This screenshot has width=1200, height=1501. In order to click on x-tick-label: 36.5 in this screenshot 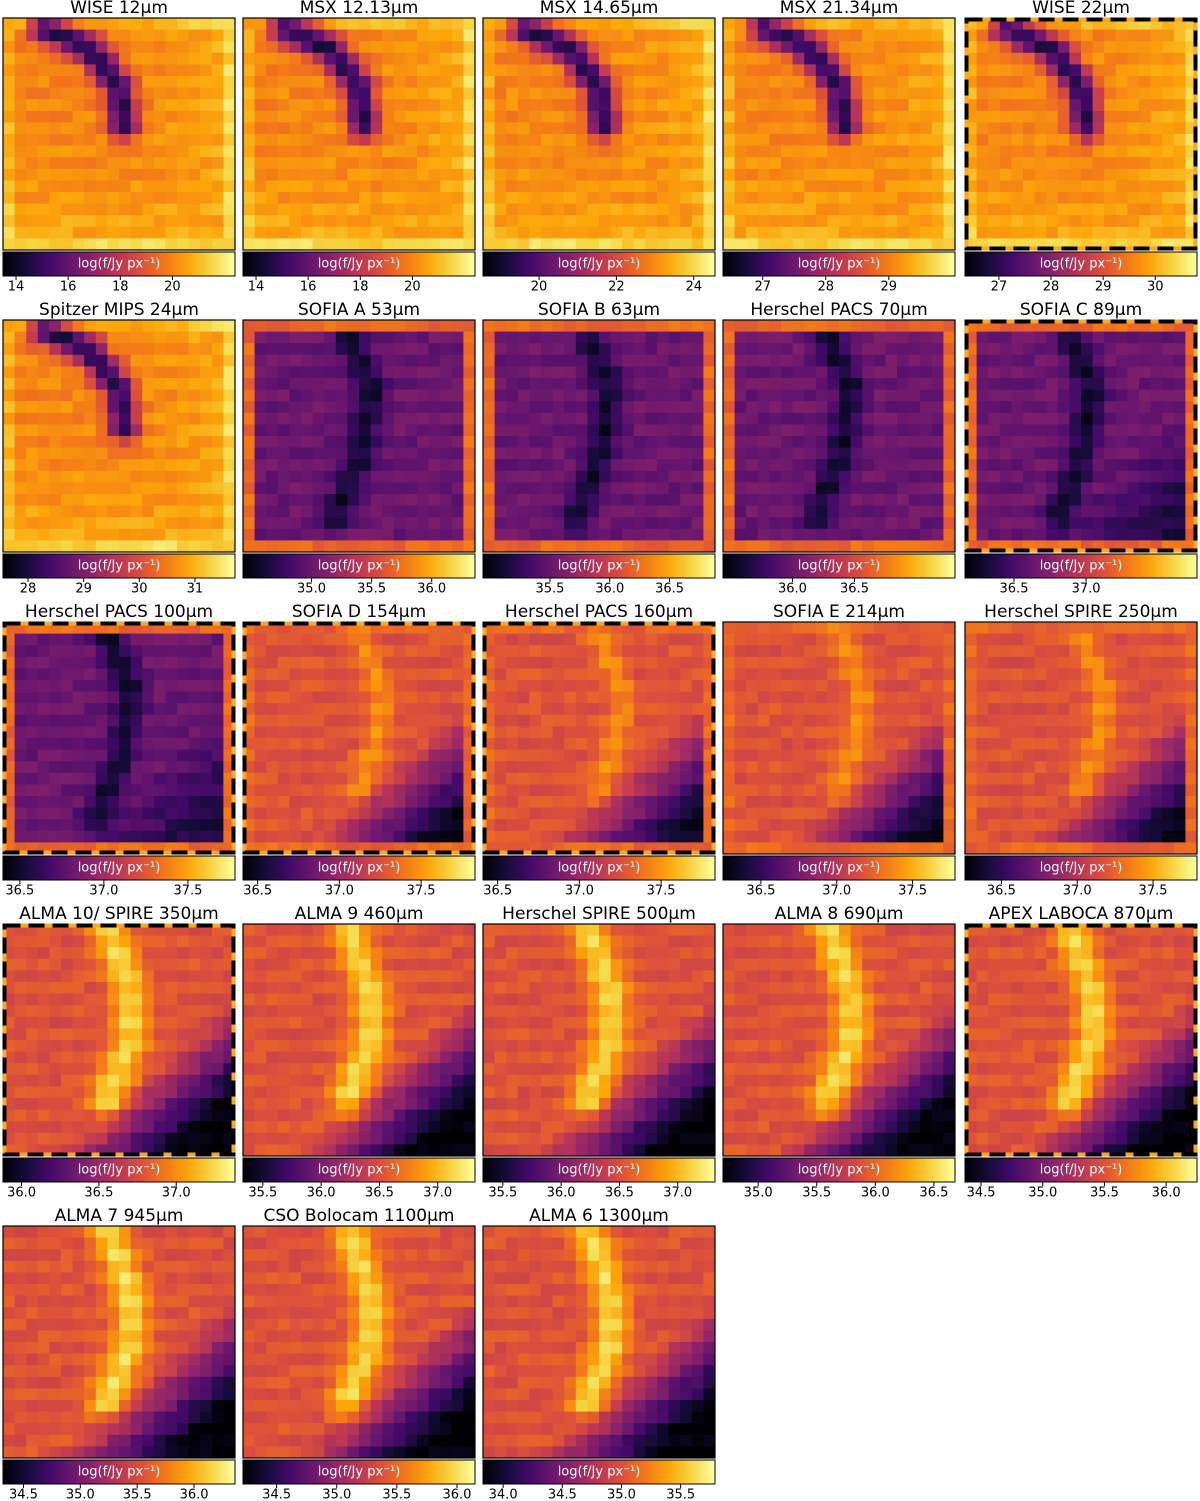, I will do `click(669, 589)`.